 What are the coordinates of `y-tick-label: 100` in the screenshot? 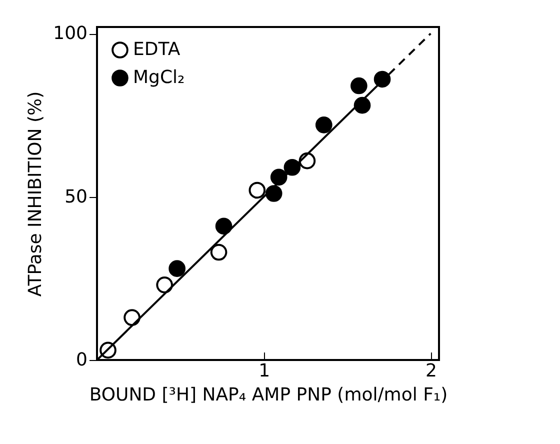 It's located at (70, 33).